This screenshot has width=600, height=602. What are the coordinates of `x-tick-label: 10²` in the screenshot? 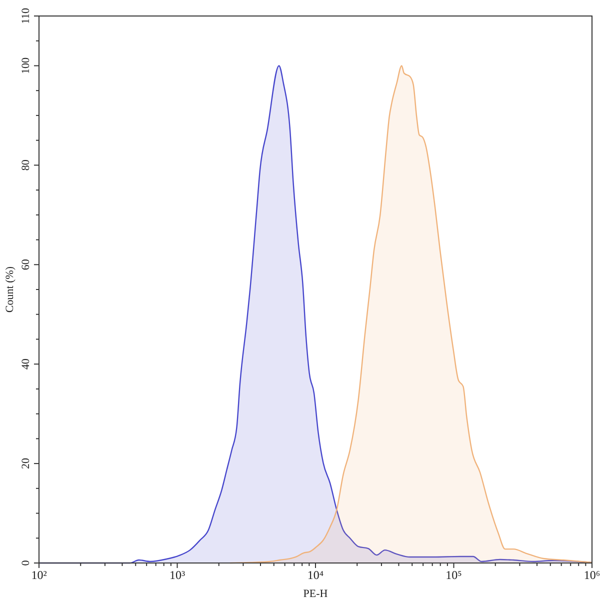 It's located at (39, 575).